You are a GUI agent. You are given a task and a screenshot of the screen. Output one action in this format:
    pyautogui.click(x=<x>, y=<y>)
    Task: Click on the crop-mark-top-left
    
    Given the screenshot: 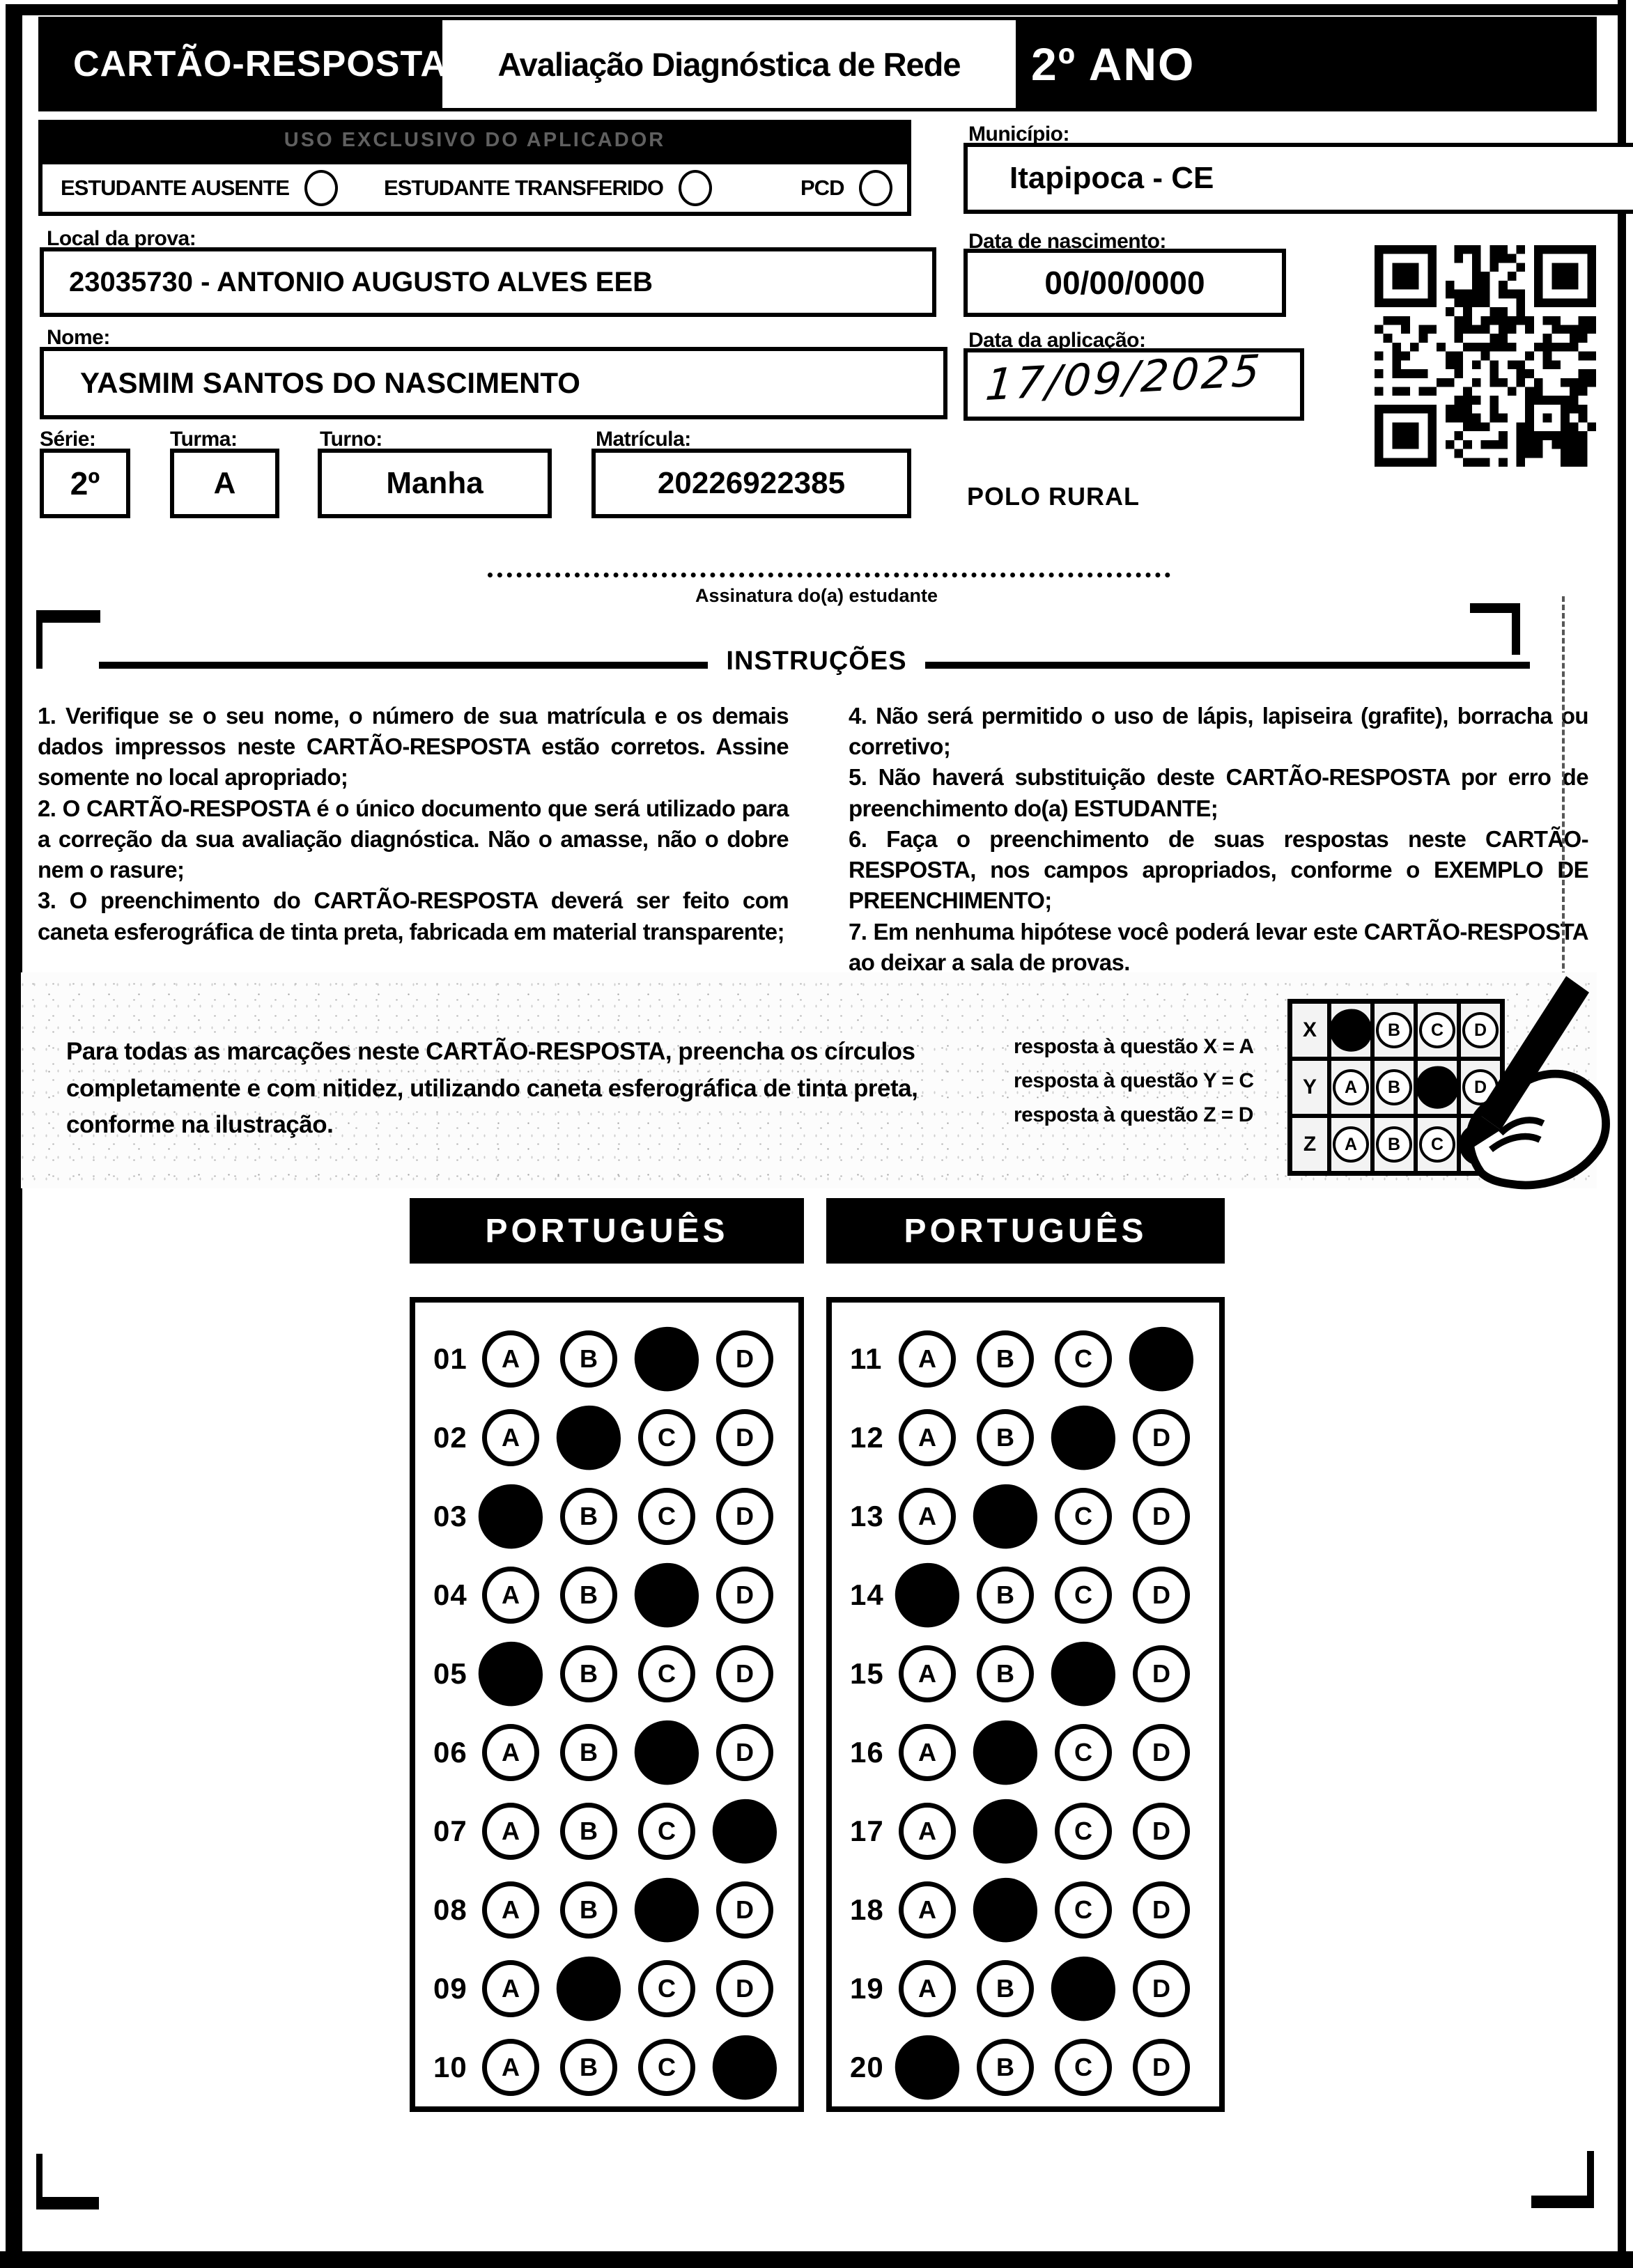 What is the action you would take?
    pyautogui.click(x=68, y=616)
    